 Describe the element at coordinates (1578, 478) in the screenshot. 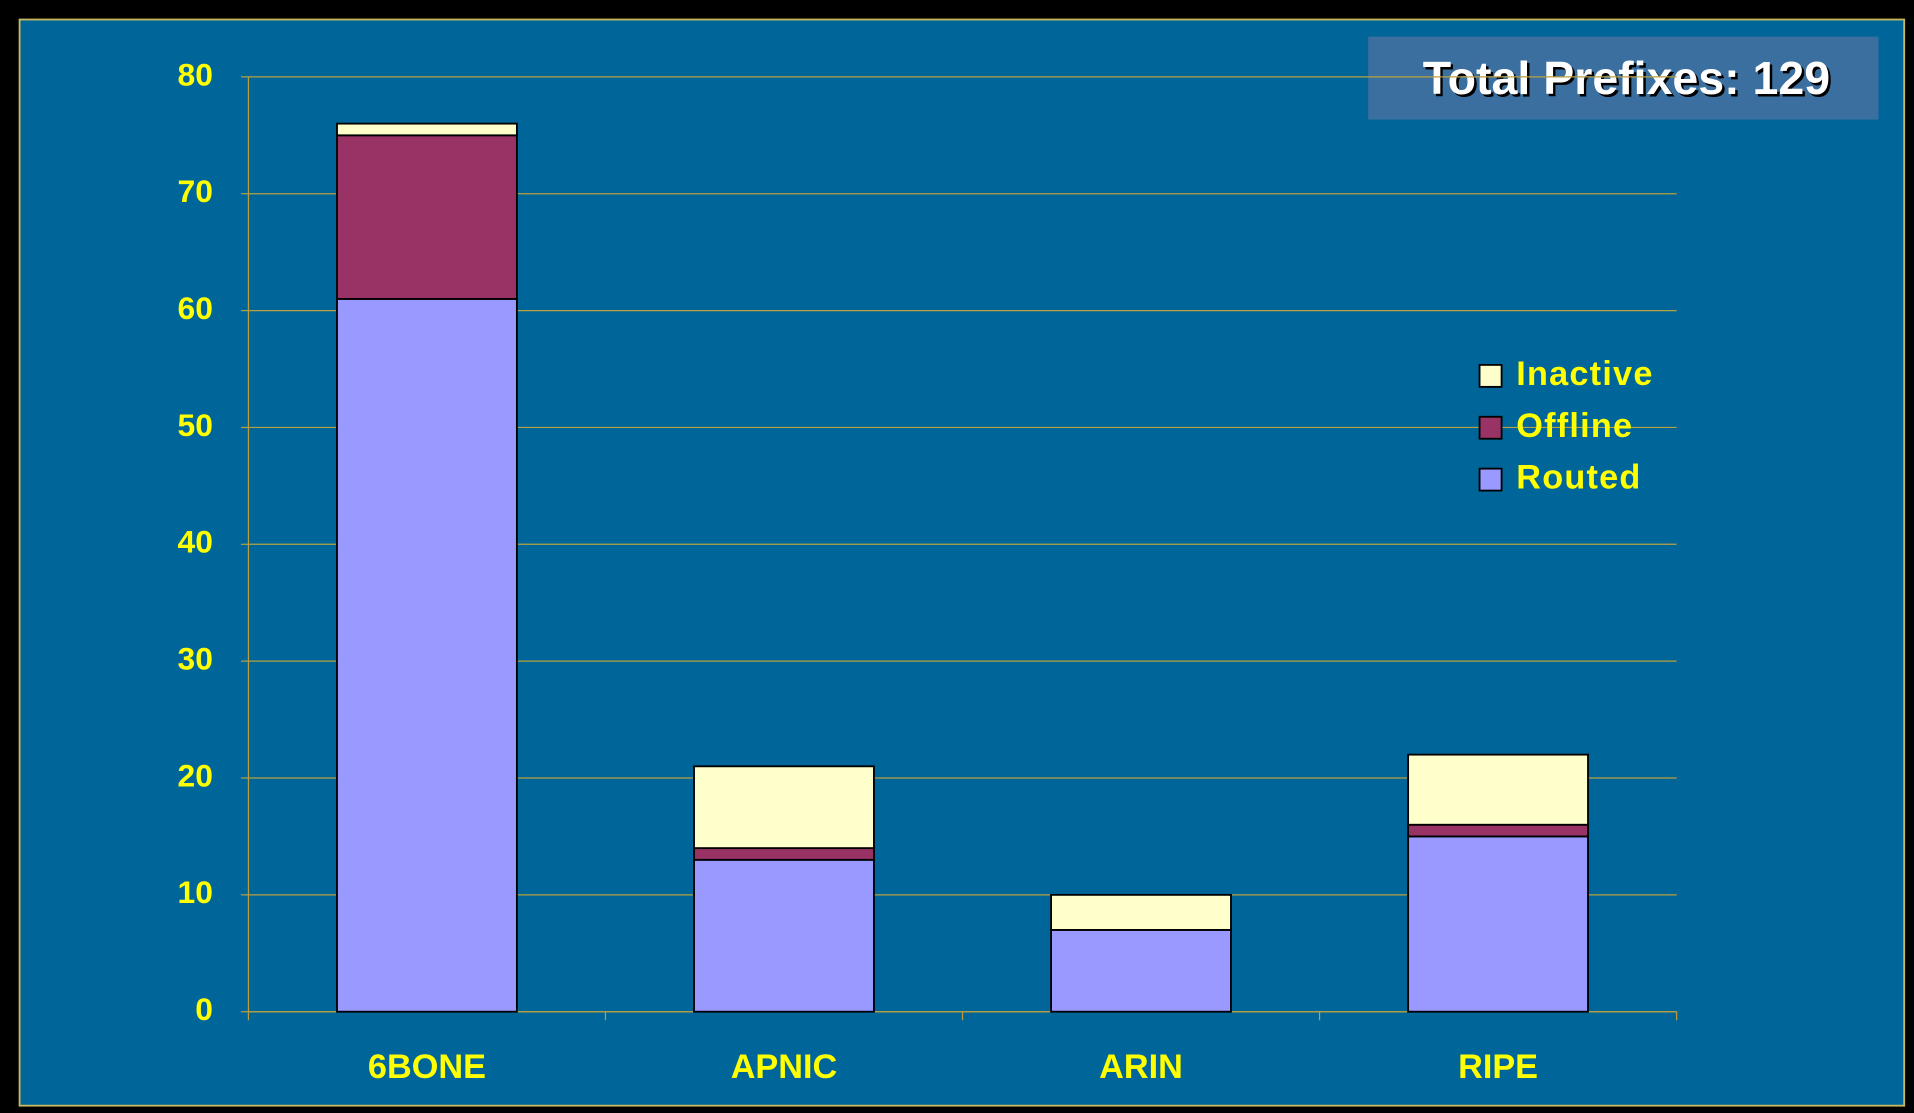

I see `legend-label: Routed` at that location.